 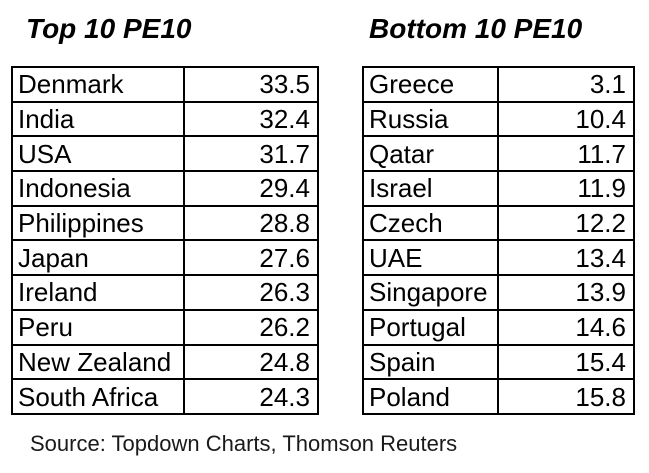 I want to click on table-row: Czech 12.2, so click(x=498, y=223).